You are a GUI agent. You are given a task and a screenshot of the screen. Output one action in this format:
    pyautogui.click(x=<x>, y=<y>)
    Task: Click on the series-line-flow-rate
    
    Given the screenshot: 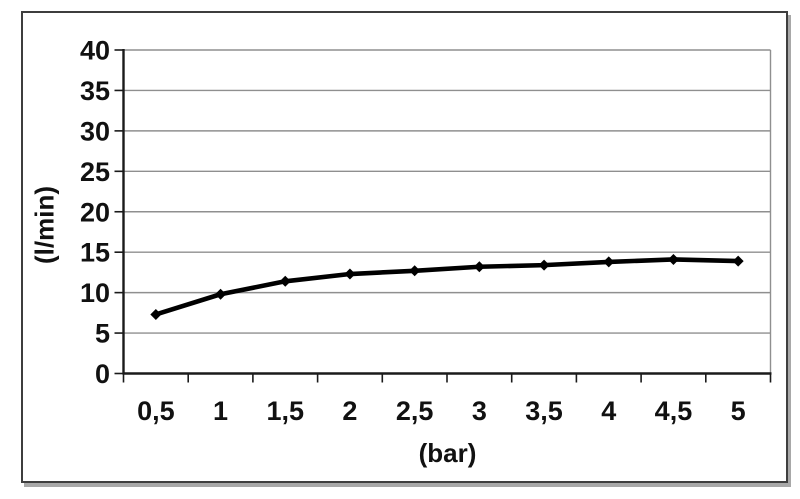 What is the action you would take?
    pyautogui.click(x=447, y=287)
    